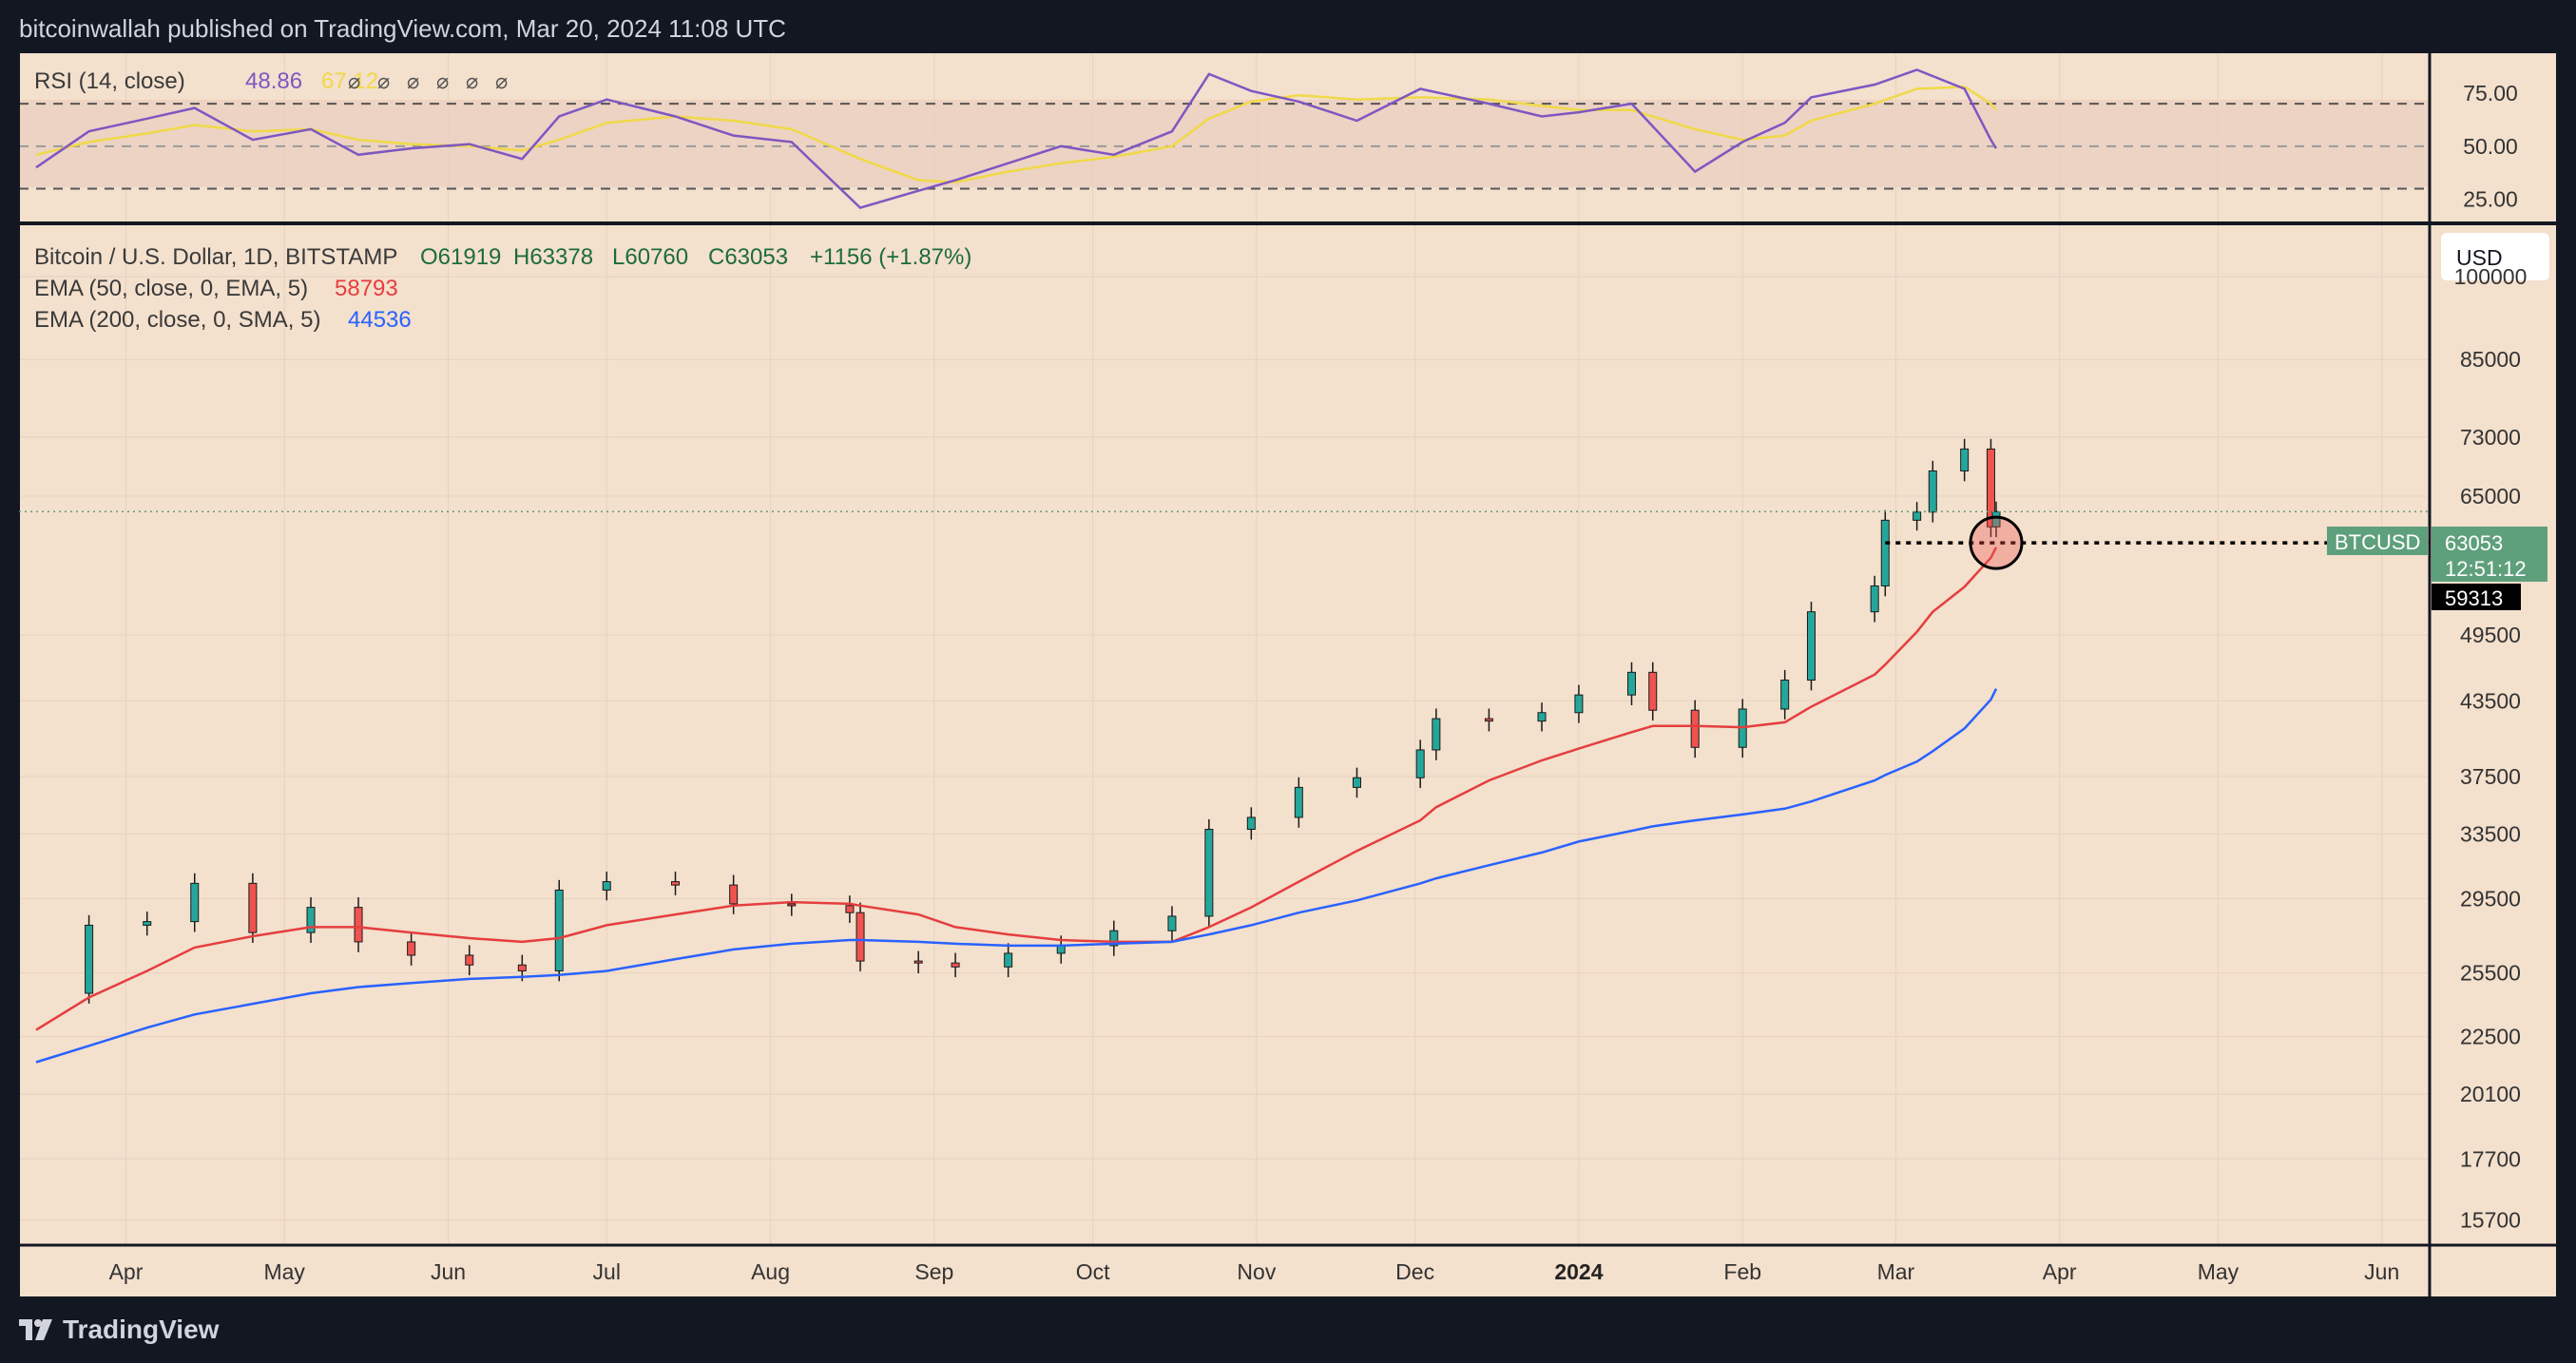 Image resolution: width=2576 pixels, height=1363 pixels. I want to click on time-axis-label: Nov, so click(1256, 1271).